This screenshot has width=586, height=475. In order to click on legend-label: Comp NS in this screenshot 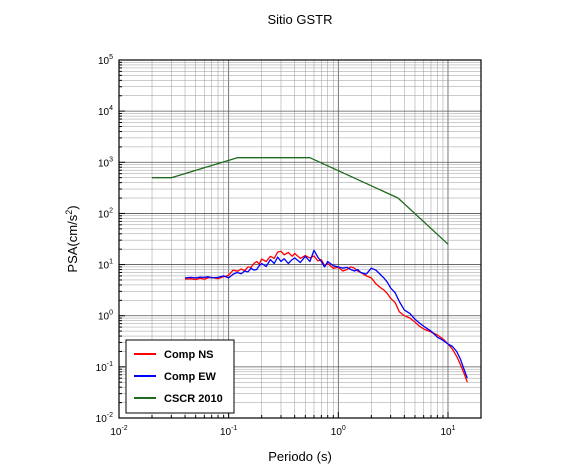, I will do `click(189, 355)`.